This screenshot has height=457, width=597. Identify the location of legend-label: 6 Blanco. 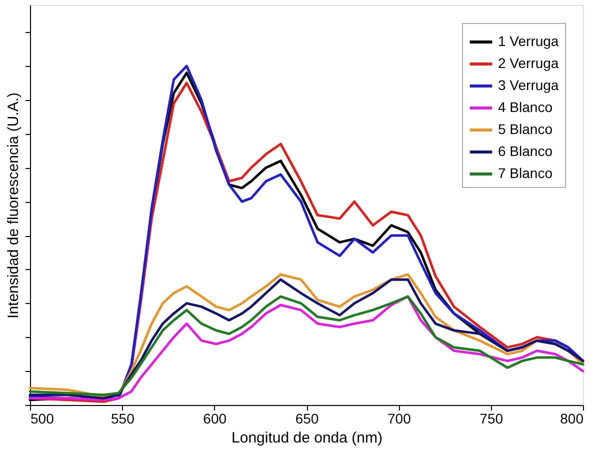
(525, 151).